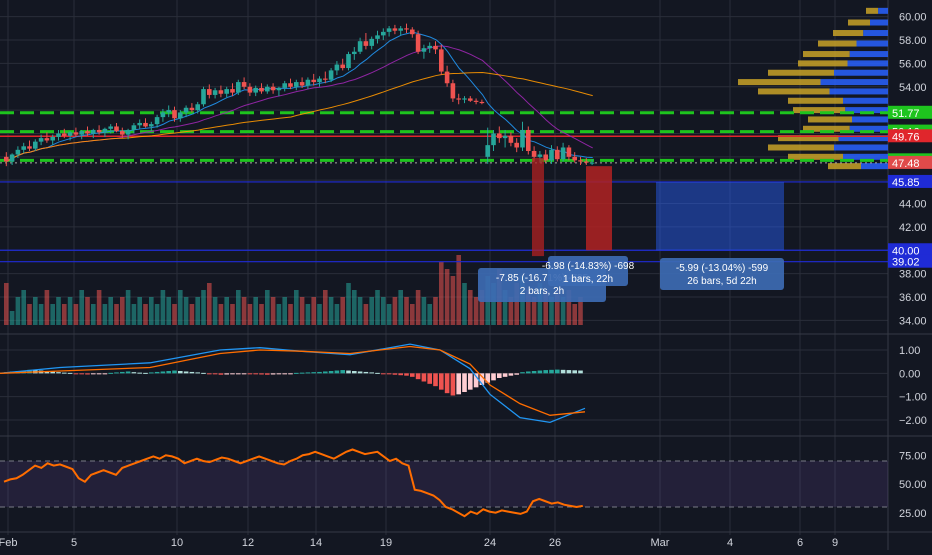 The height and width of the screenshot is (555, 932). I want to click on measurement-label, so click(722, 274).